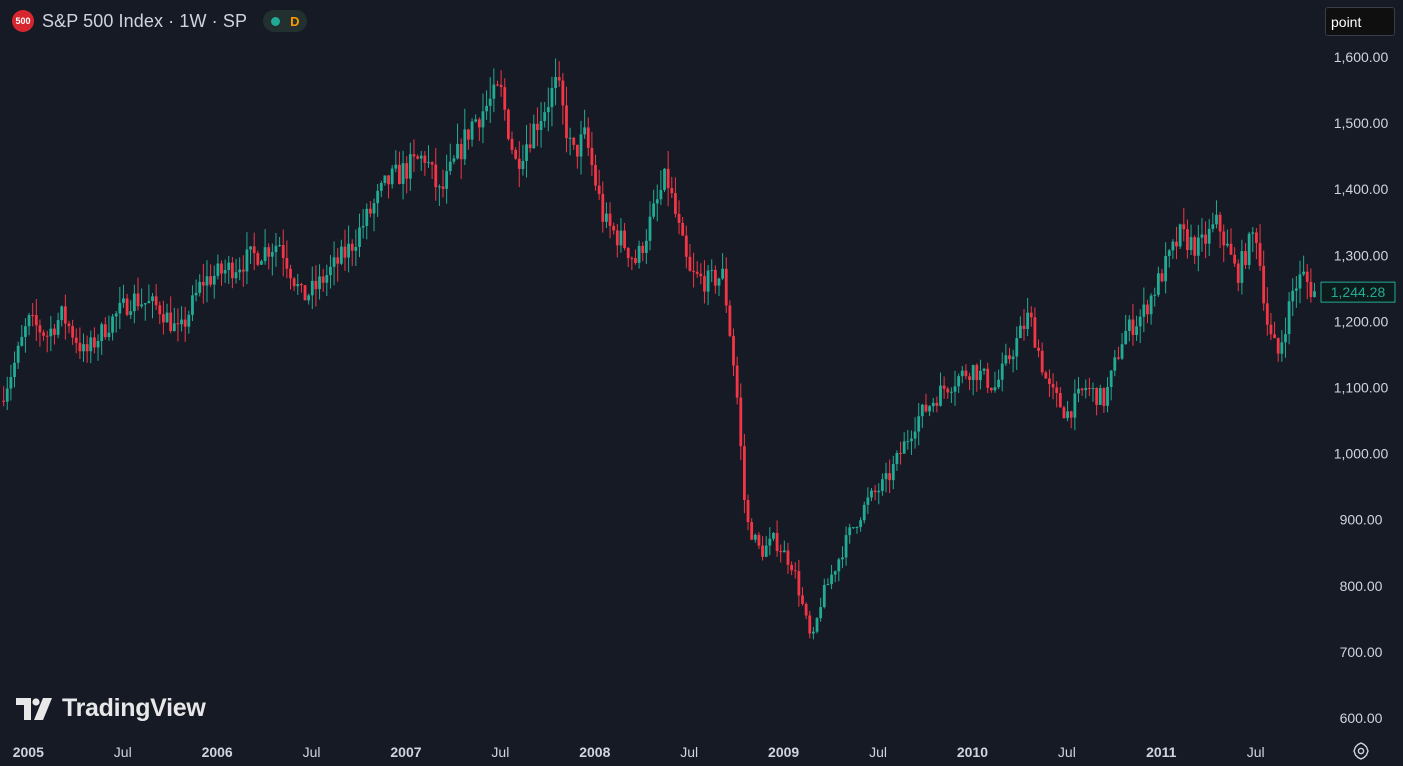 The image size is (1403, 766). What do you see at coordinates (23, 21) in the screenshot?
I see `symbol-badge: 500` at bounding box center [23, 21].